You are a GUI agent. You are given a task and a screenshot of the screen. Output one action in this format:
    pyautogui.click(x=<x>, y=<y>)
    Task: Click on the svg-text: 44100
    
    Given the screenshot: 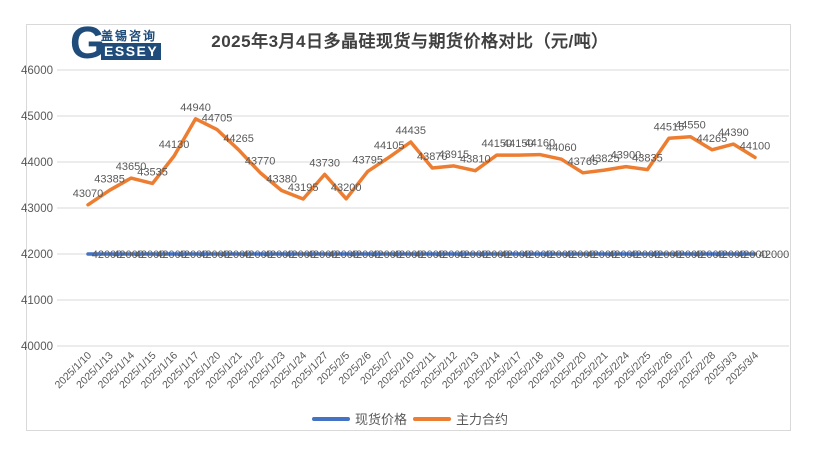 What is the action you would take?
    pyautogui.click(x=755, y=146)
    